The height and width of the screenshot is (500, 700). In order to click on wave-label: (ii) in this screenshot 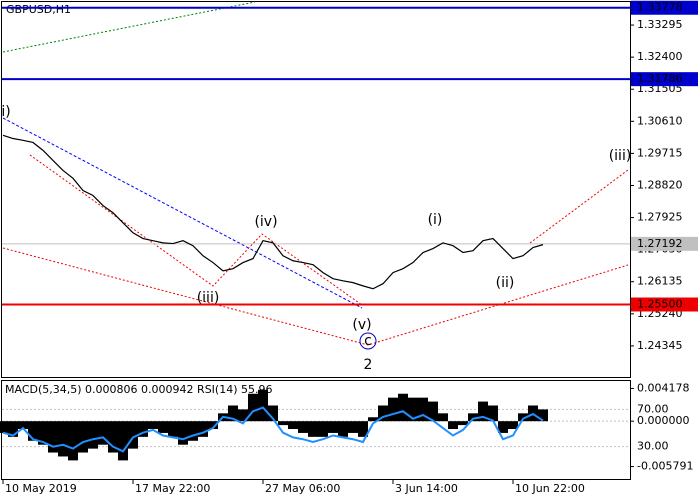, I will do `click(505, 283)`.